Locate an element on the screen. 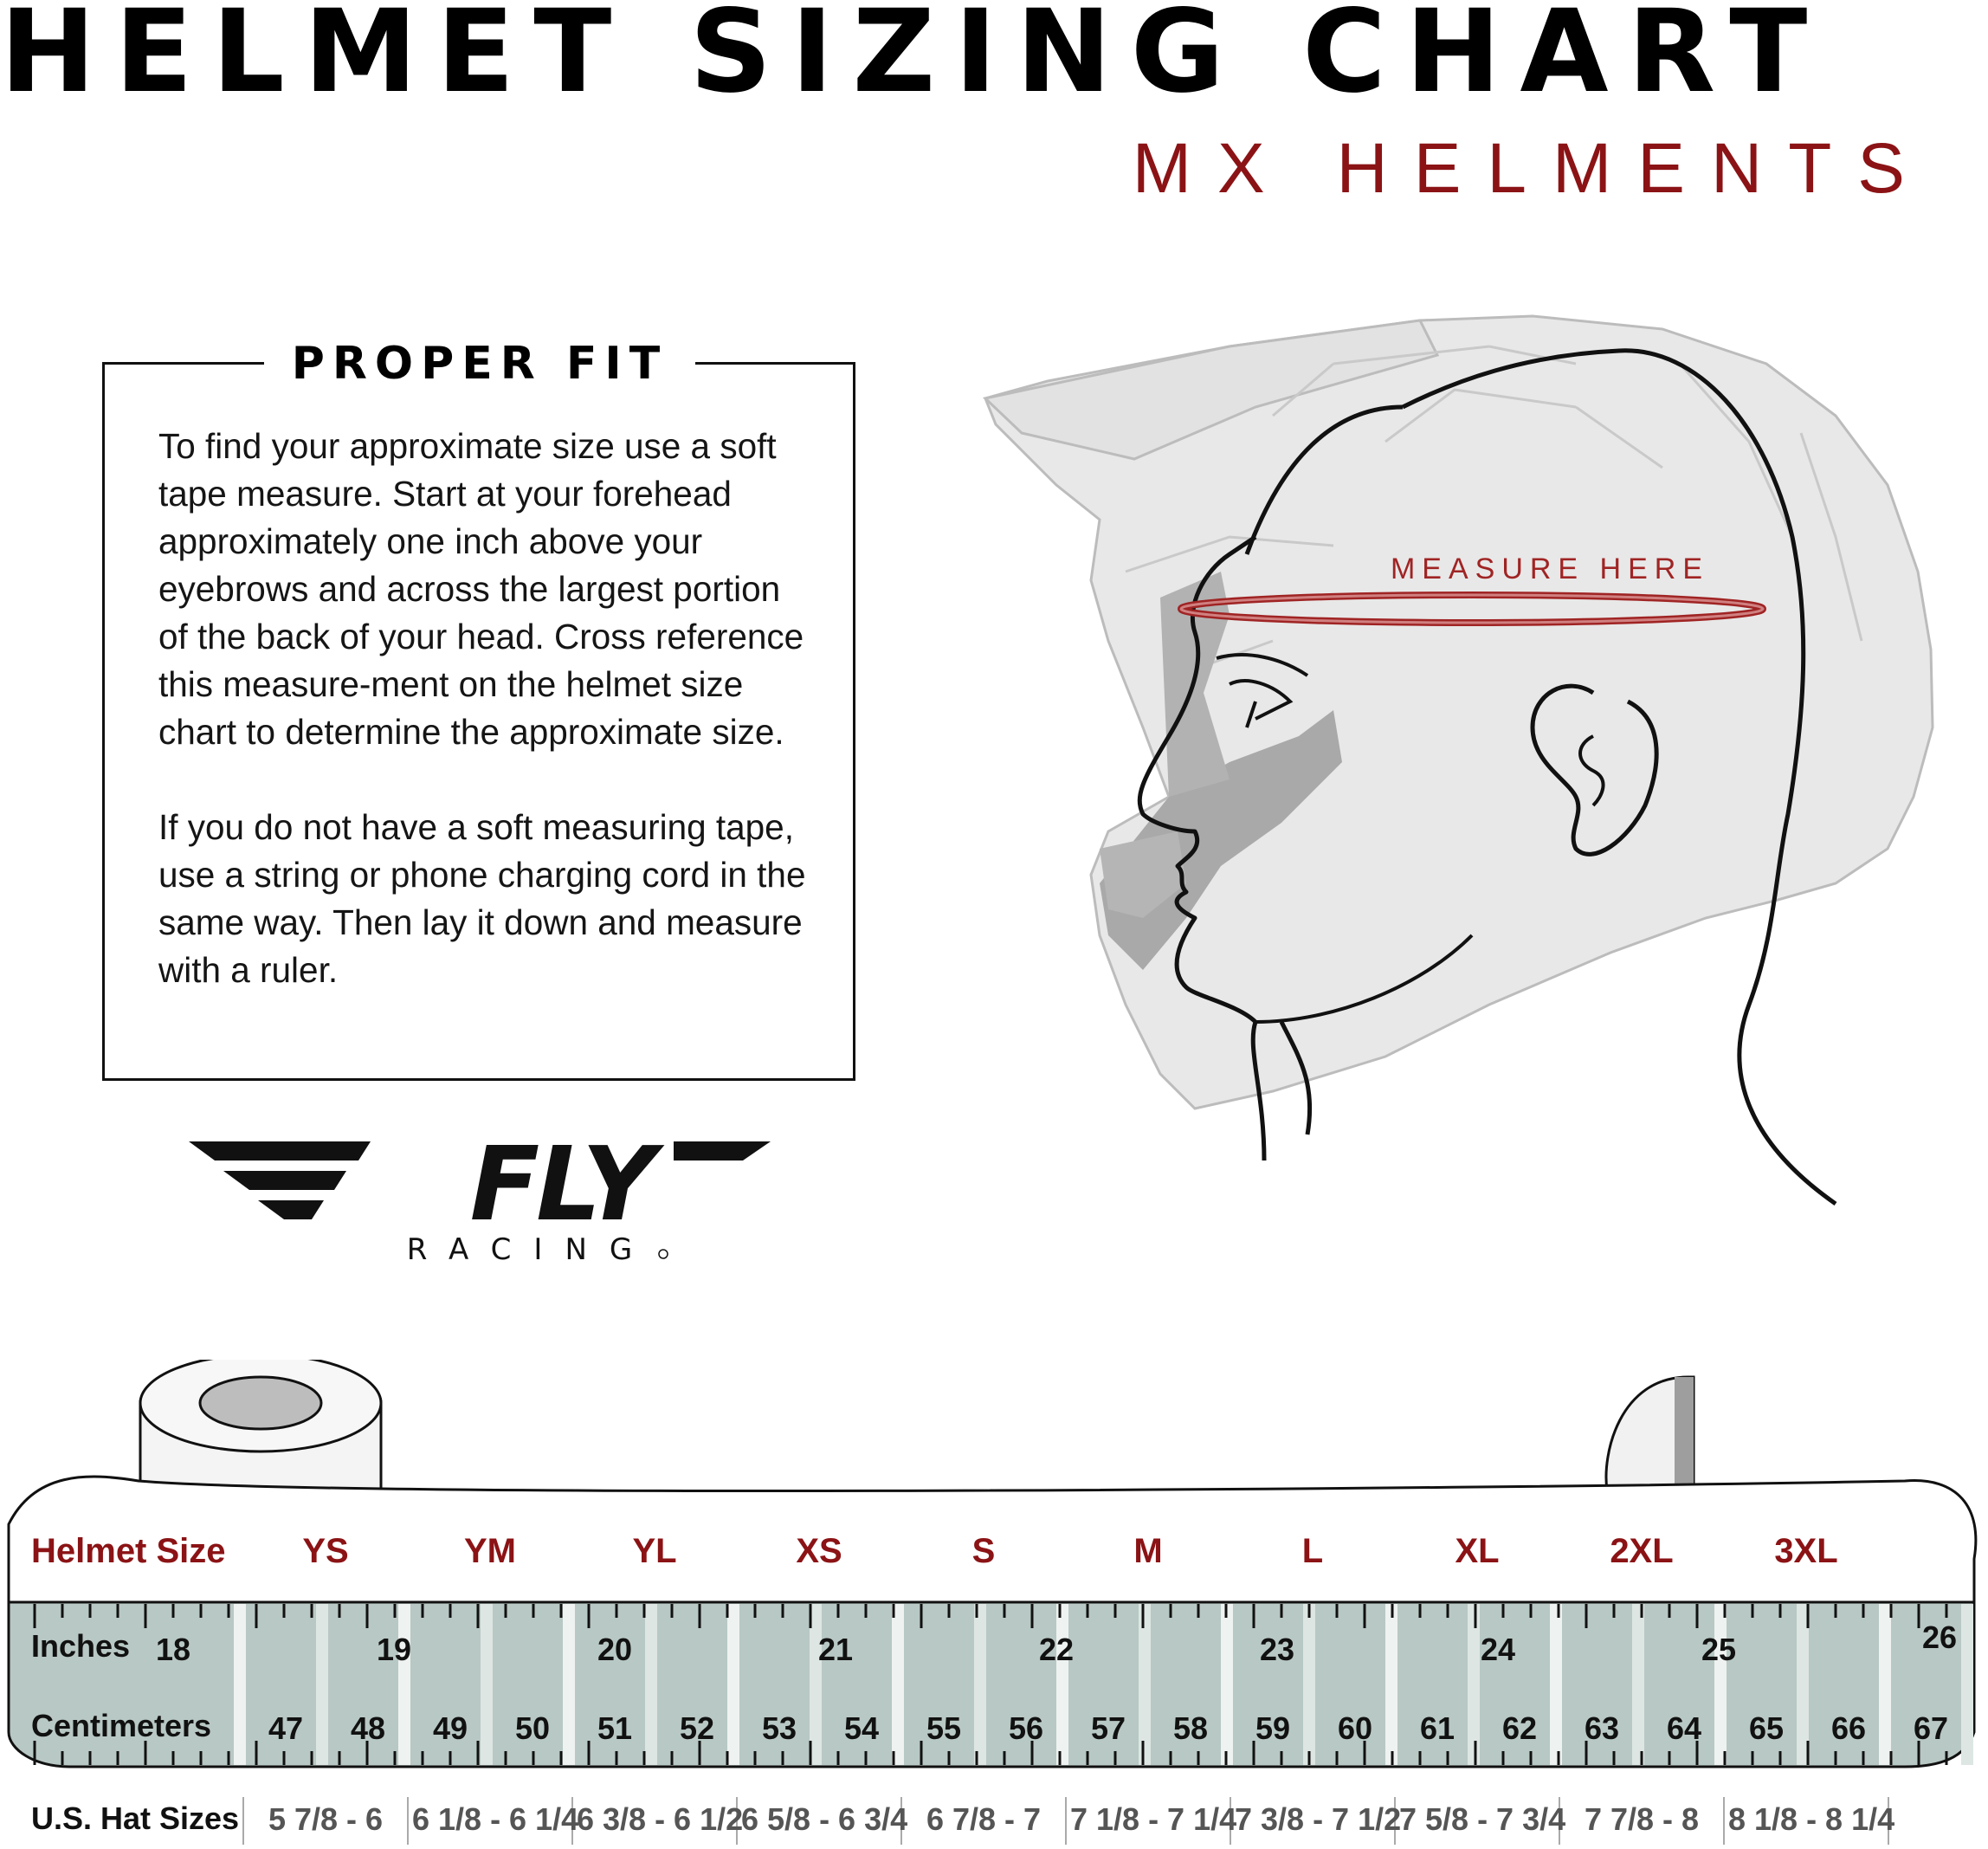 This screenshot has width=1988, height=1849. ear-inner is located at coordinates (1591, 770).